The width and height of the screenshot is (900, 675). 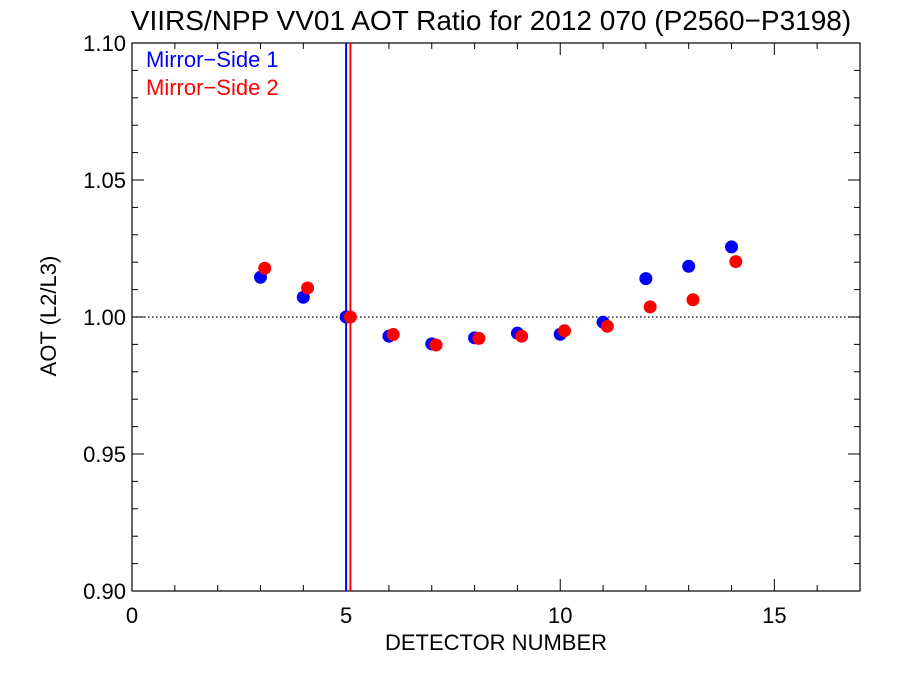 I want to click on legend-entry-1: Mirror−Side 1, so click(x=212, y=59).